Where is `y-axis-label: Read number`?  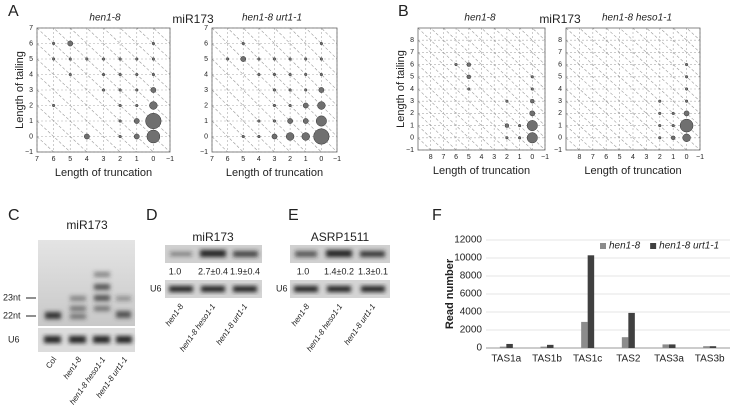
y-axis-label: Read number is located at coordinates (450, 293).